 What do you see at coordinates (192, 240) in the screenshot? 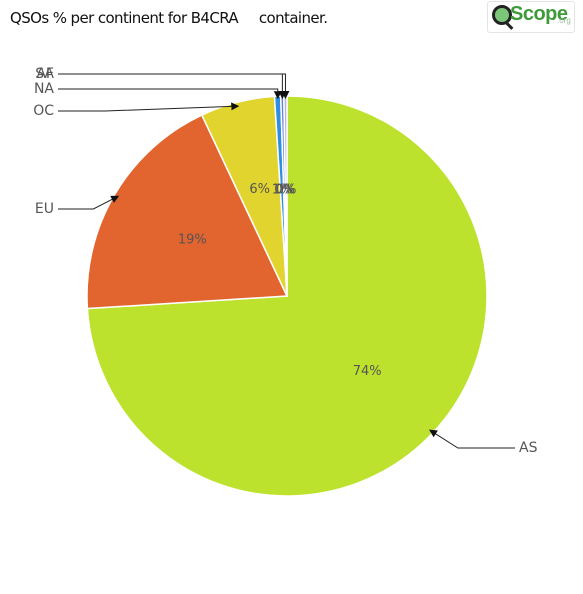
I see `percent-label-eu: 19%` at bounding box center [192, 240].